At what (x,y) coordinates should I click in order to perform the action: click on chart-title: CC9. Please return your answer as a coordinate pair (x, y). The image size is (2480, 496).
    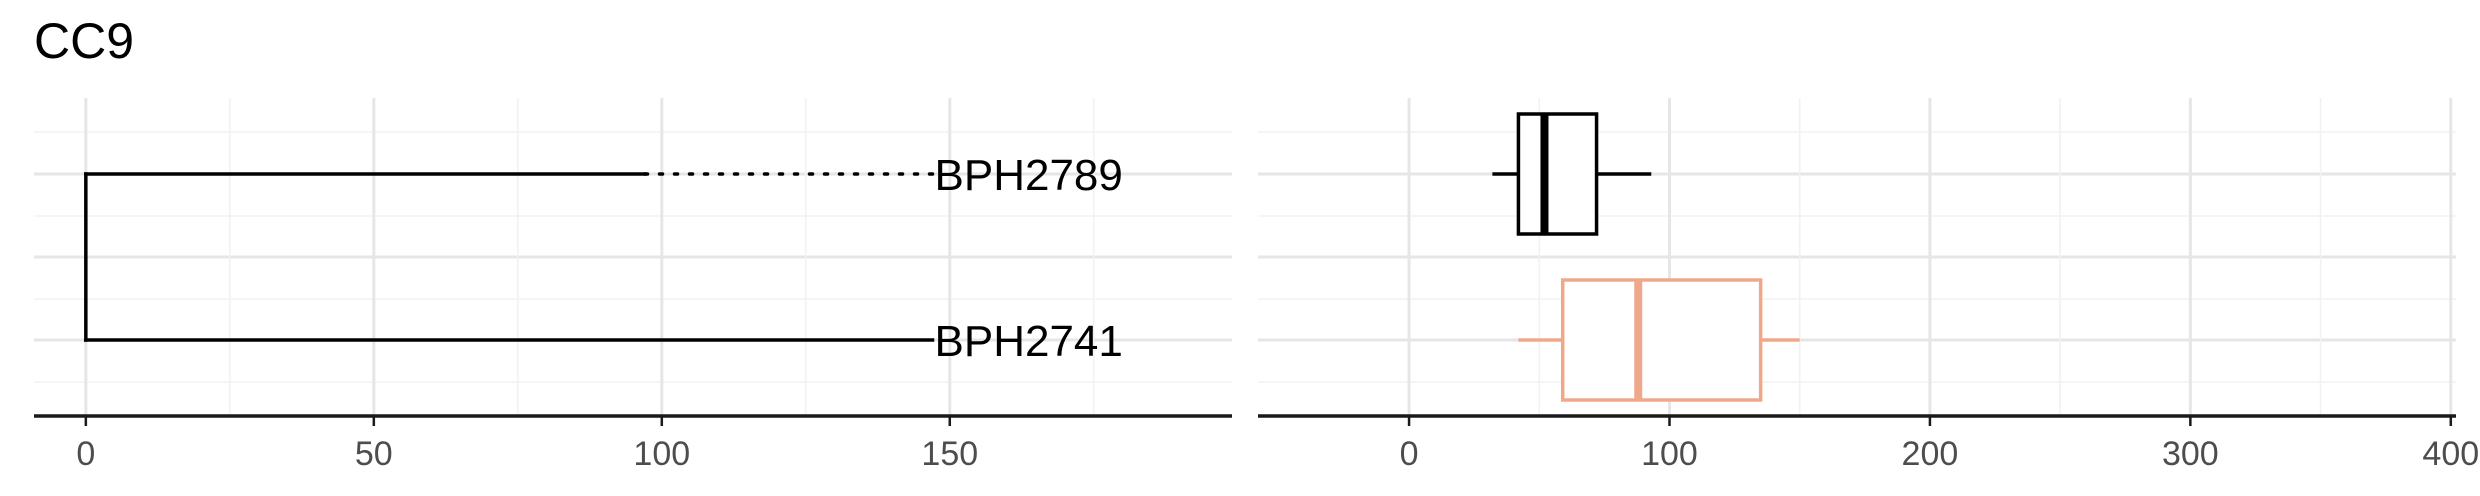
    Looking at the image, I should click on (84, 41).